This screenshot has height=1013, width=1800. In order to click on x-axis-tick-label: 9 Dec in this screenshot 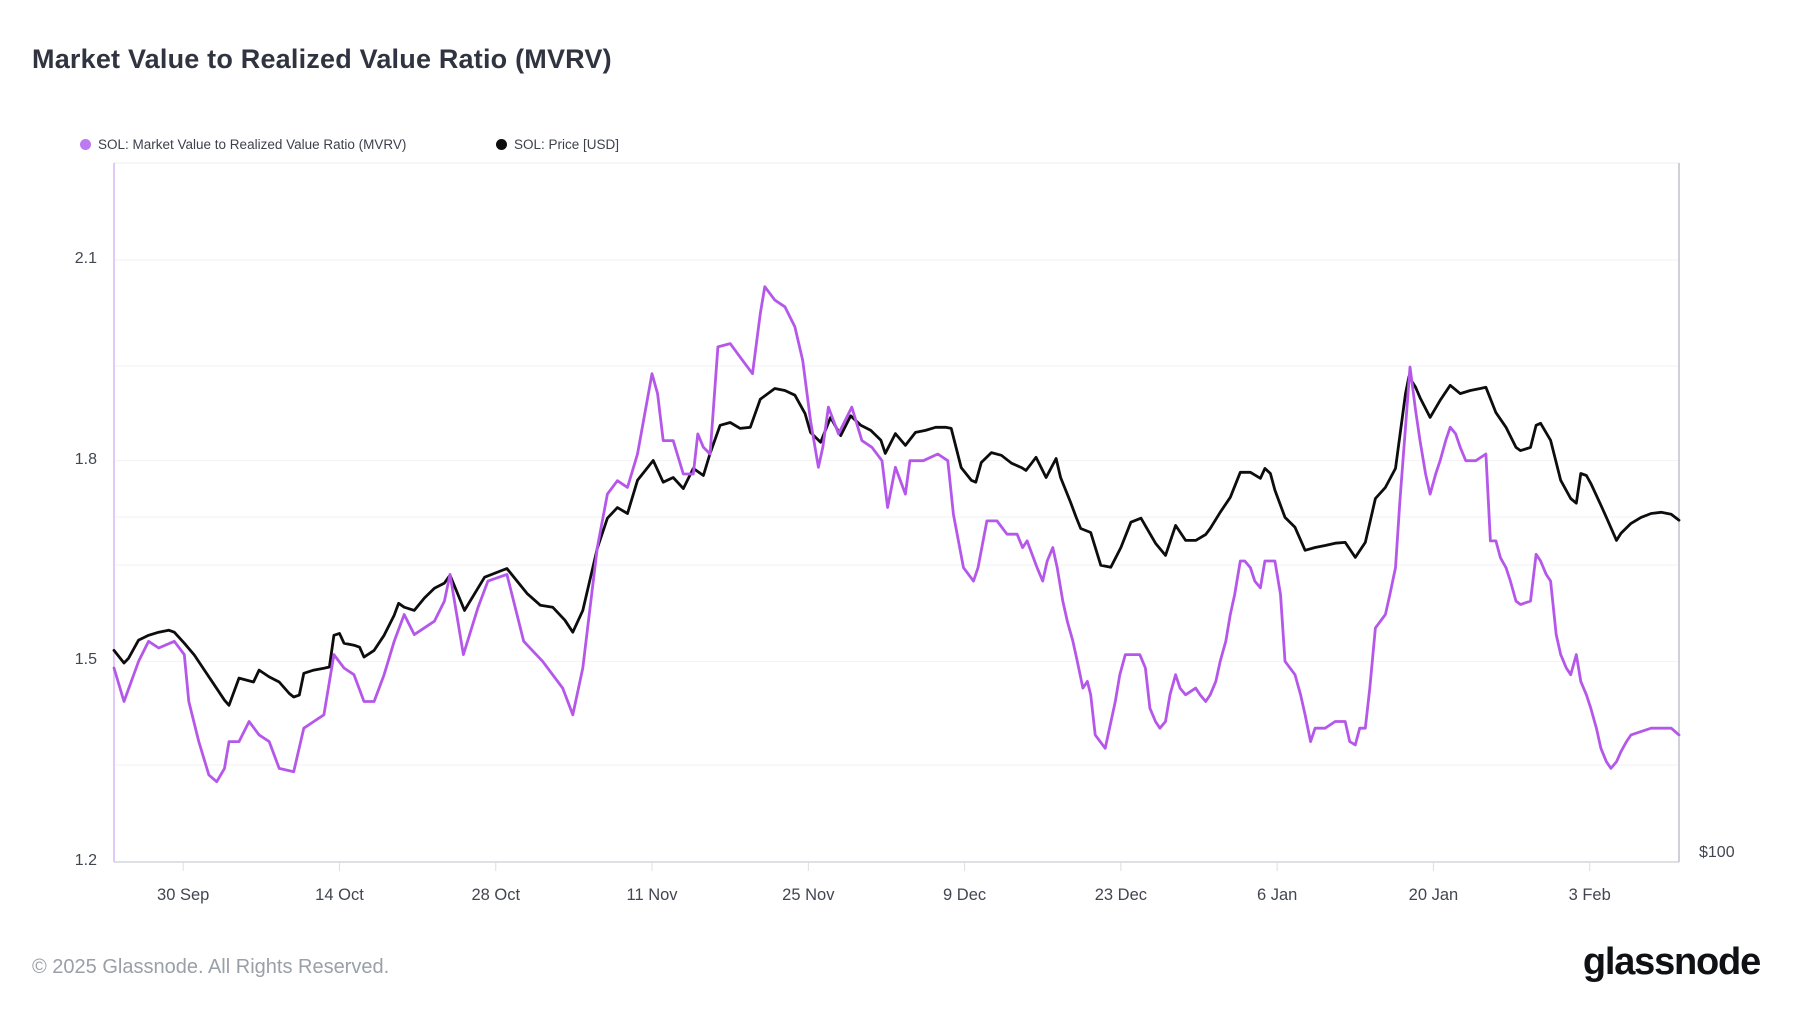, I will do `click(965, 895)`.